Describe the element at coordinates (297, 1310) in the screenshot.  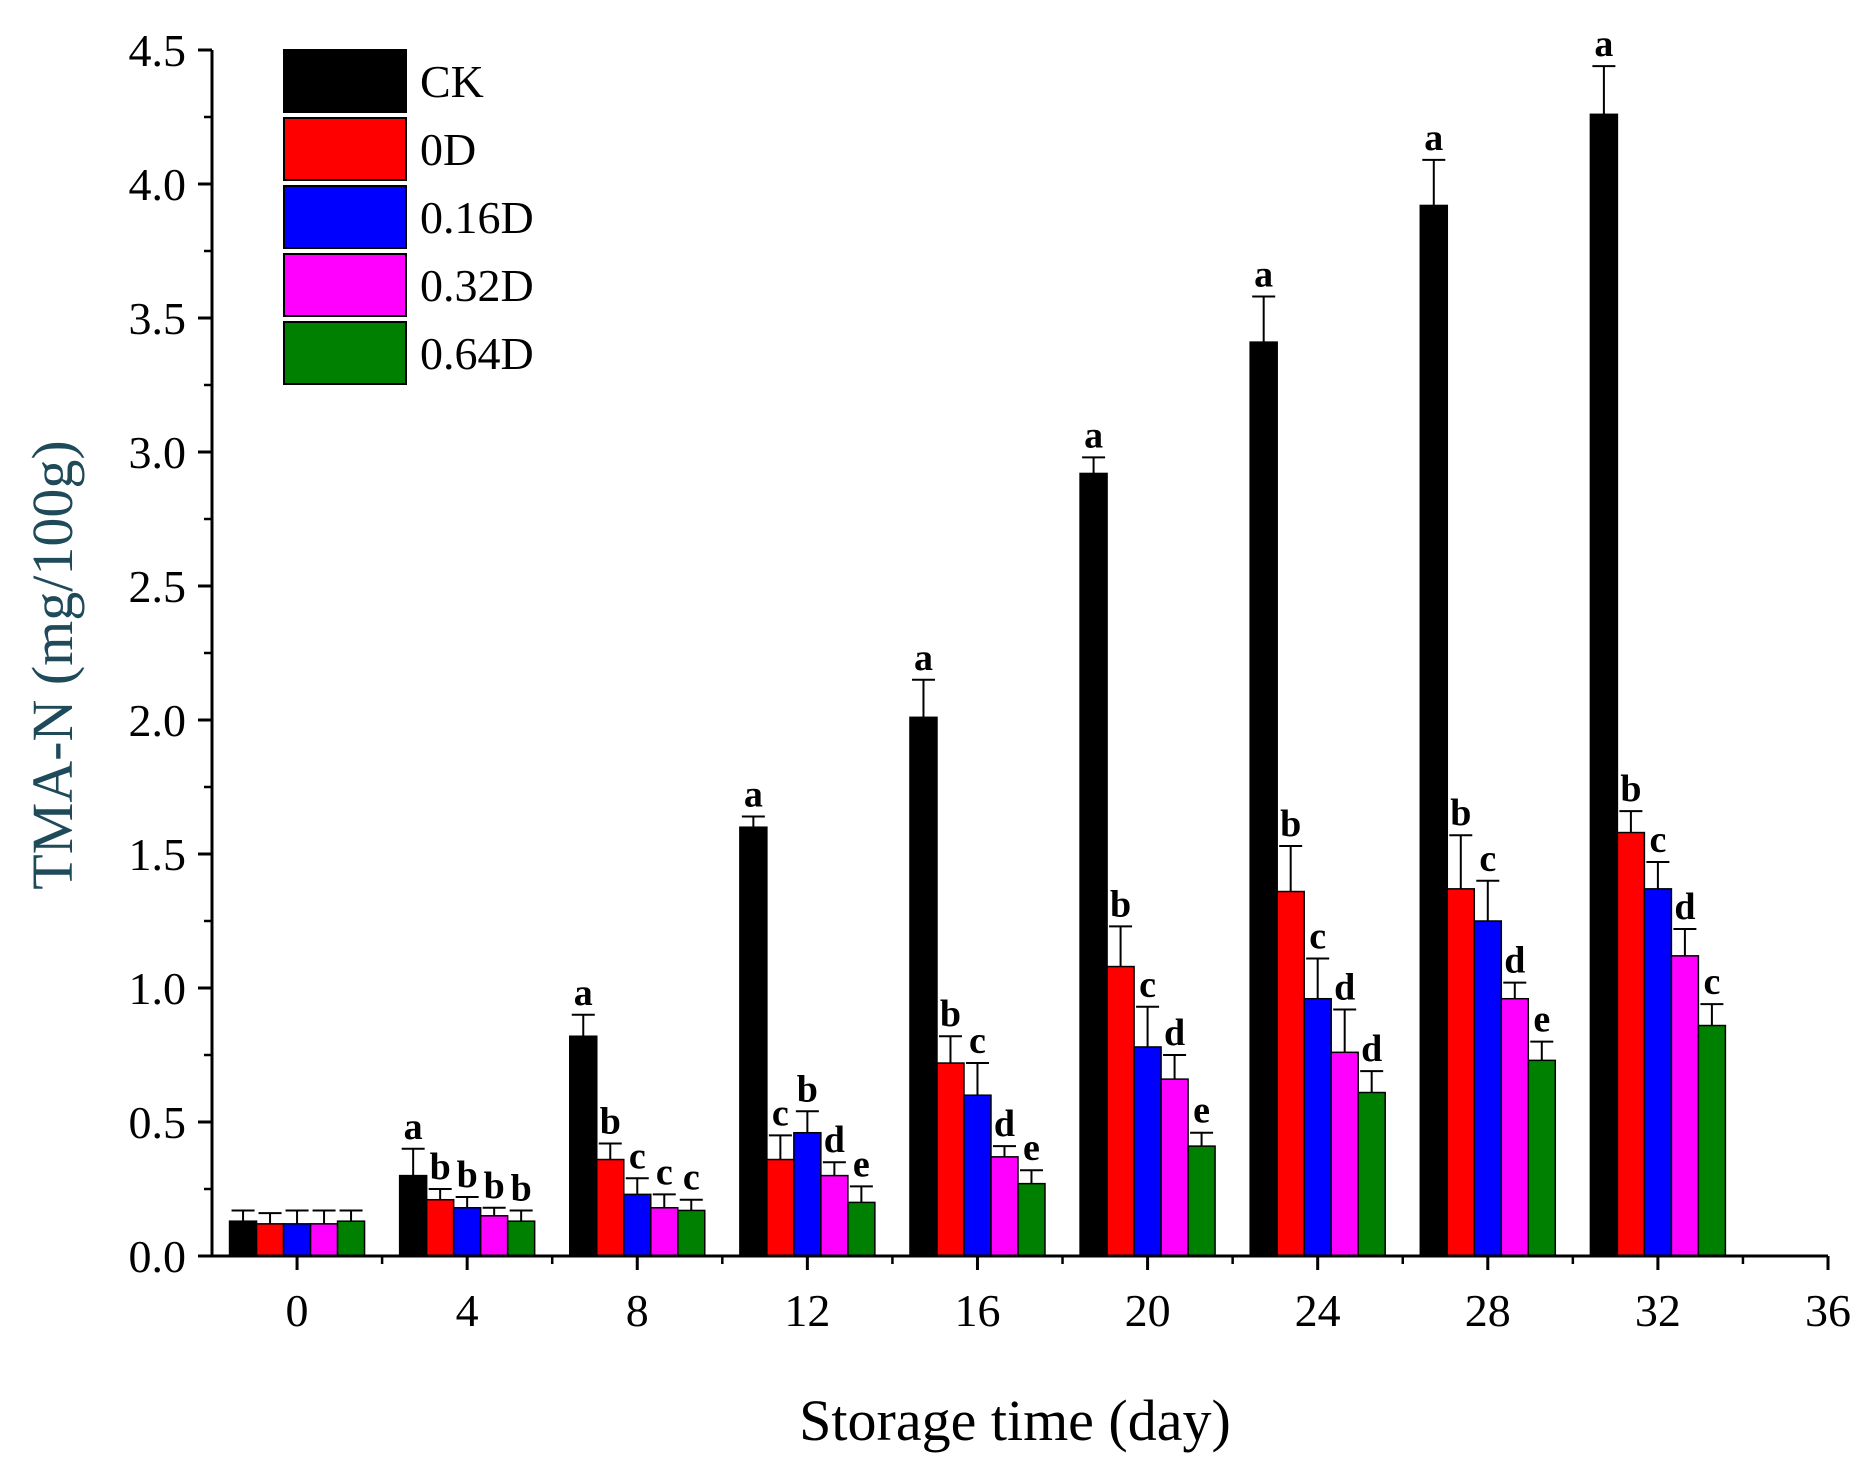
I see `x-tick-label: 0` at that location.